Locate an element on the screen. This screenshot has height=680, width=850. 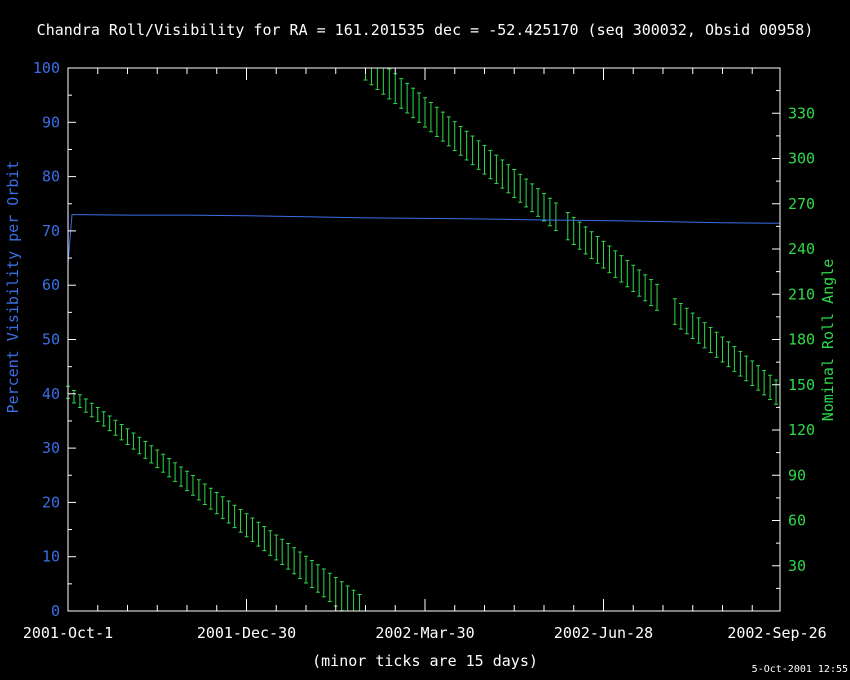
right-tick-label: 210 is located at coordinates (801, 294).